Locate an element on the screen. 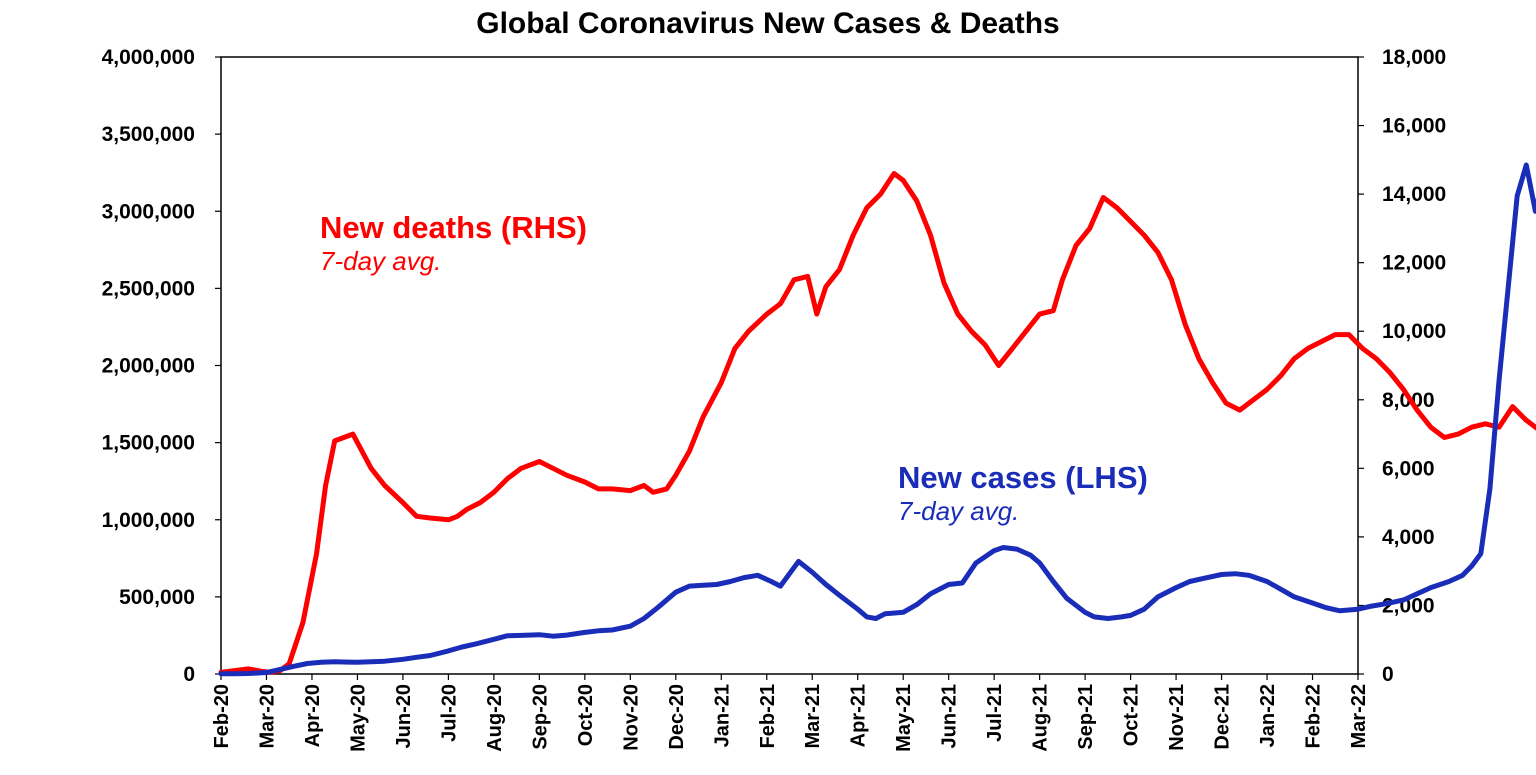  x-tick-label: Nov-21 is located at coordinates (1177, 717).